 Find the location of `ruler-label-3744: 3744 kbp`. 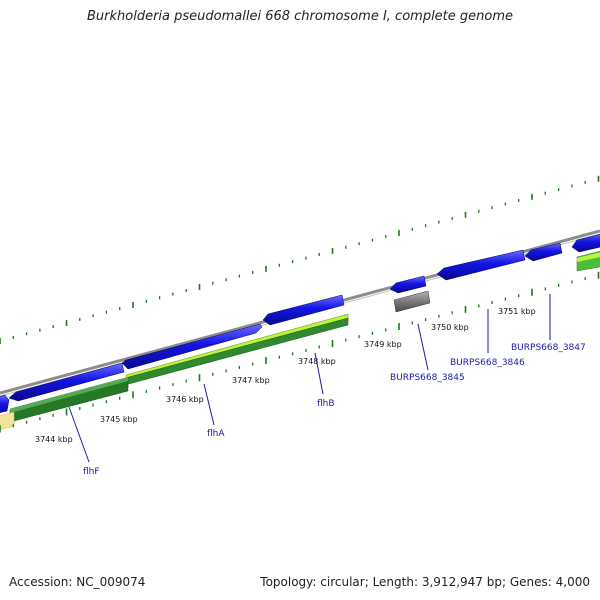

ruler-label-3744: 3744 kbp is located at coordinates (54, 439).